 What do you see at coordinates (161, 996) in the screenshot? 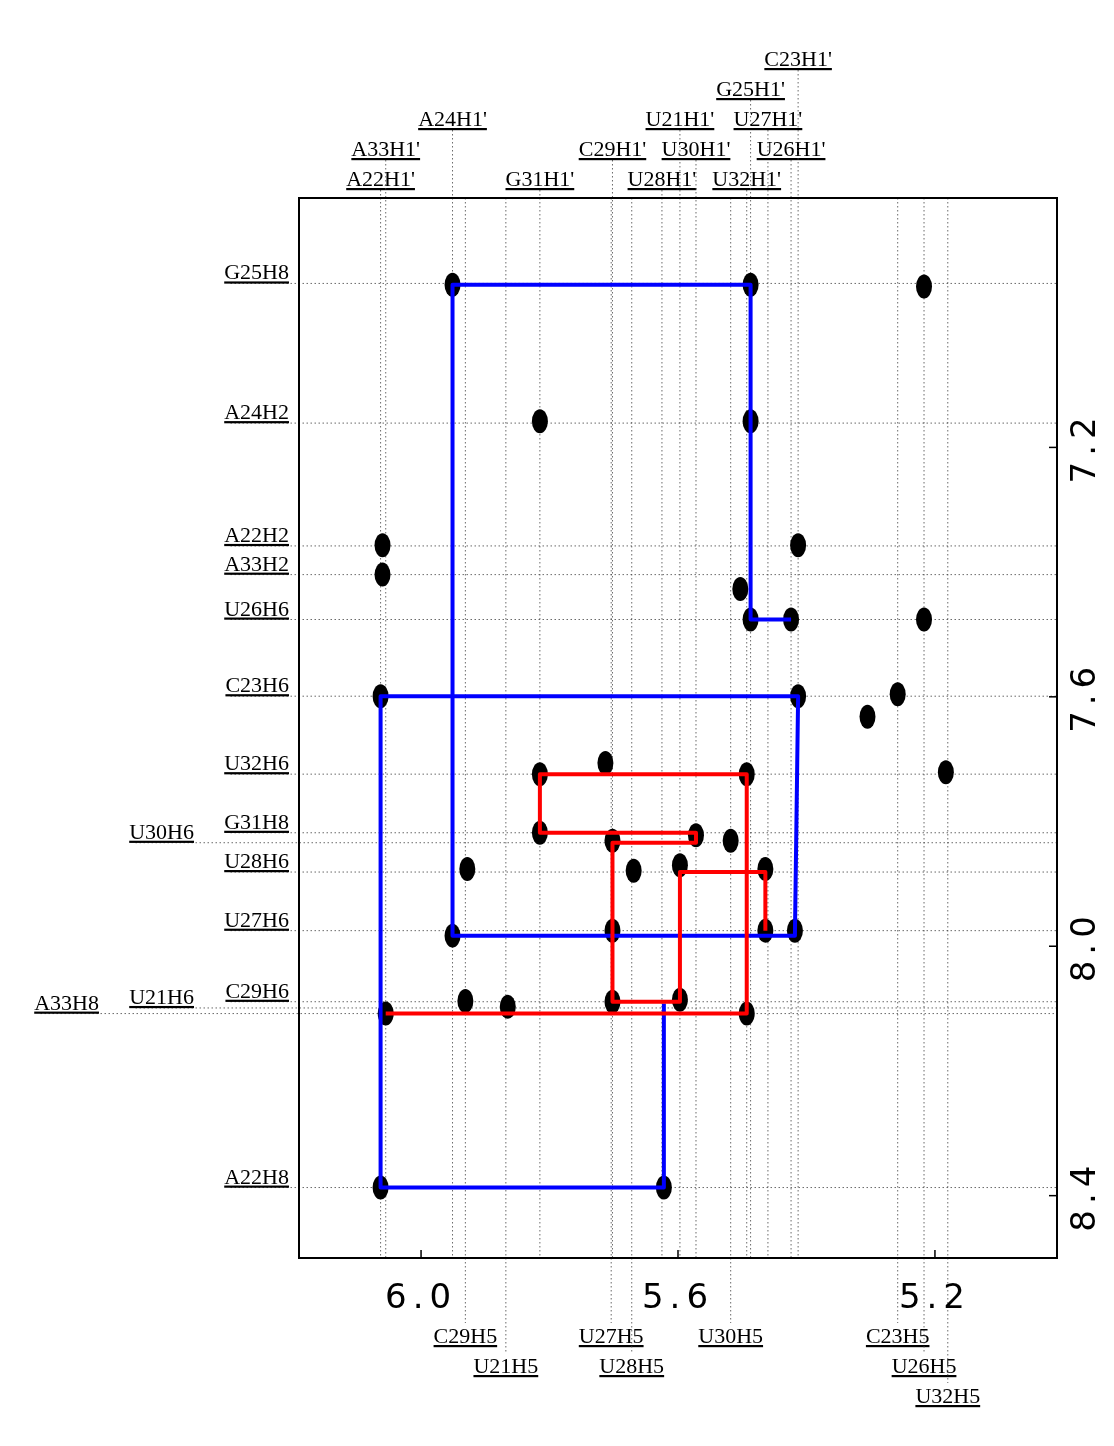
I see `ref-line-label: U21H6` at bounding box center [161, 996].